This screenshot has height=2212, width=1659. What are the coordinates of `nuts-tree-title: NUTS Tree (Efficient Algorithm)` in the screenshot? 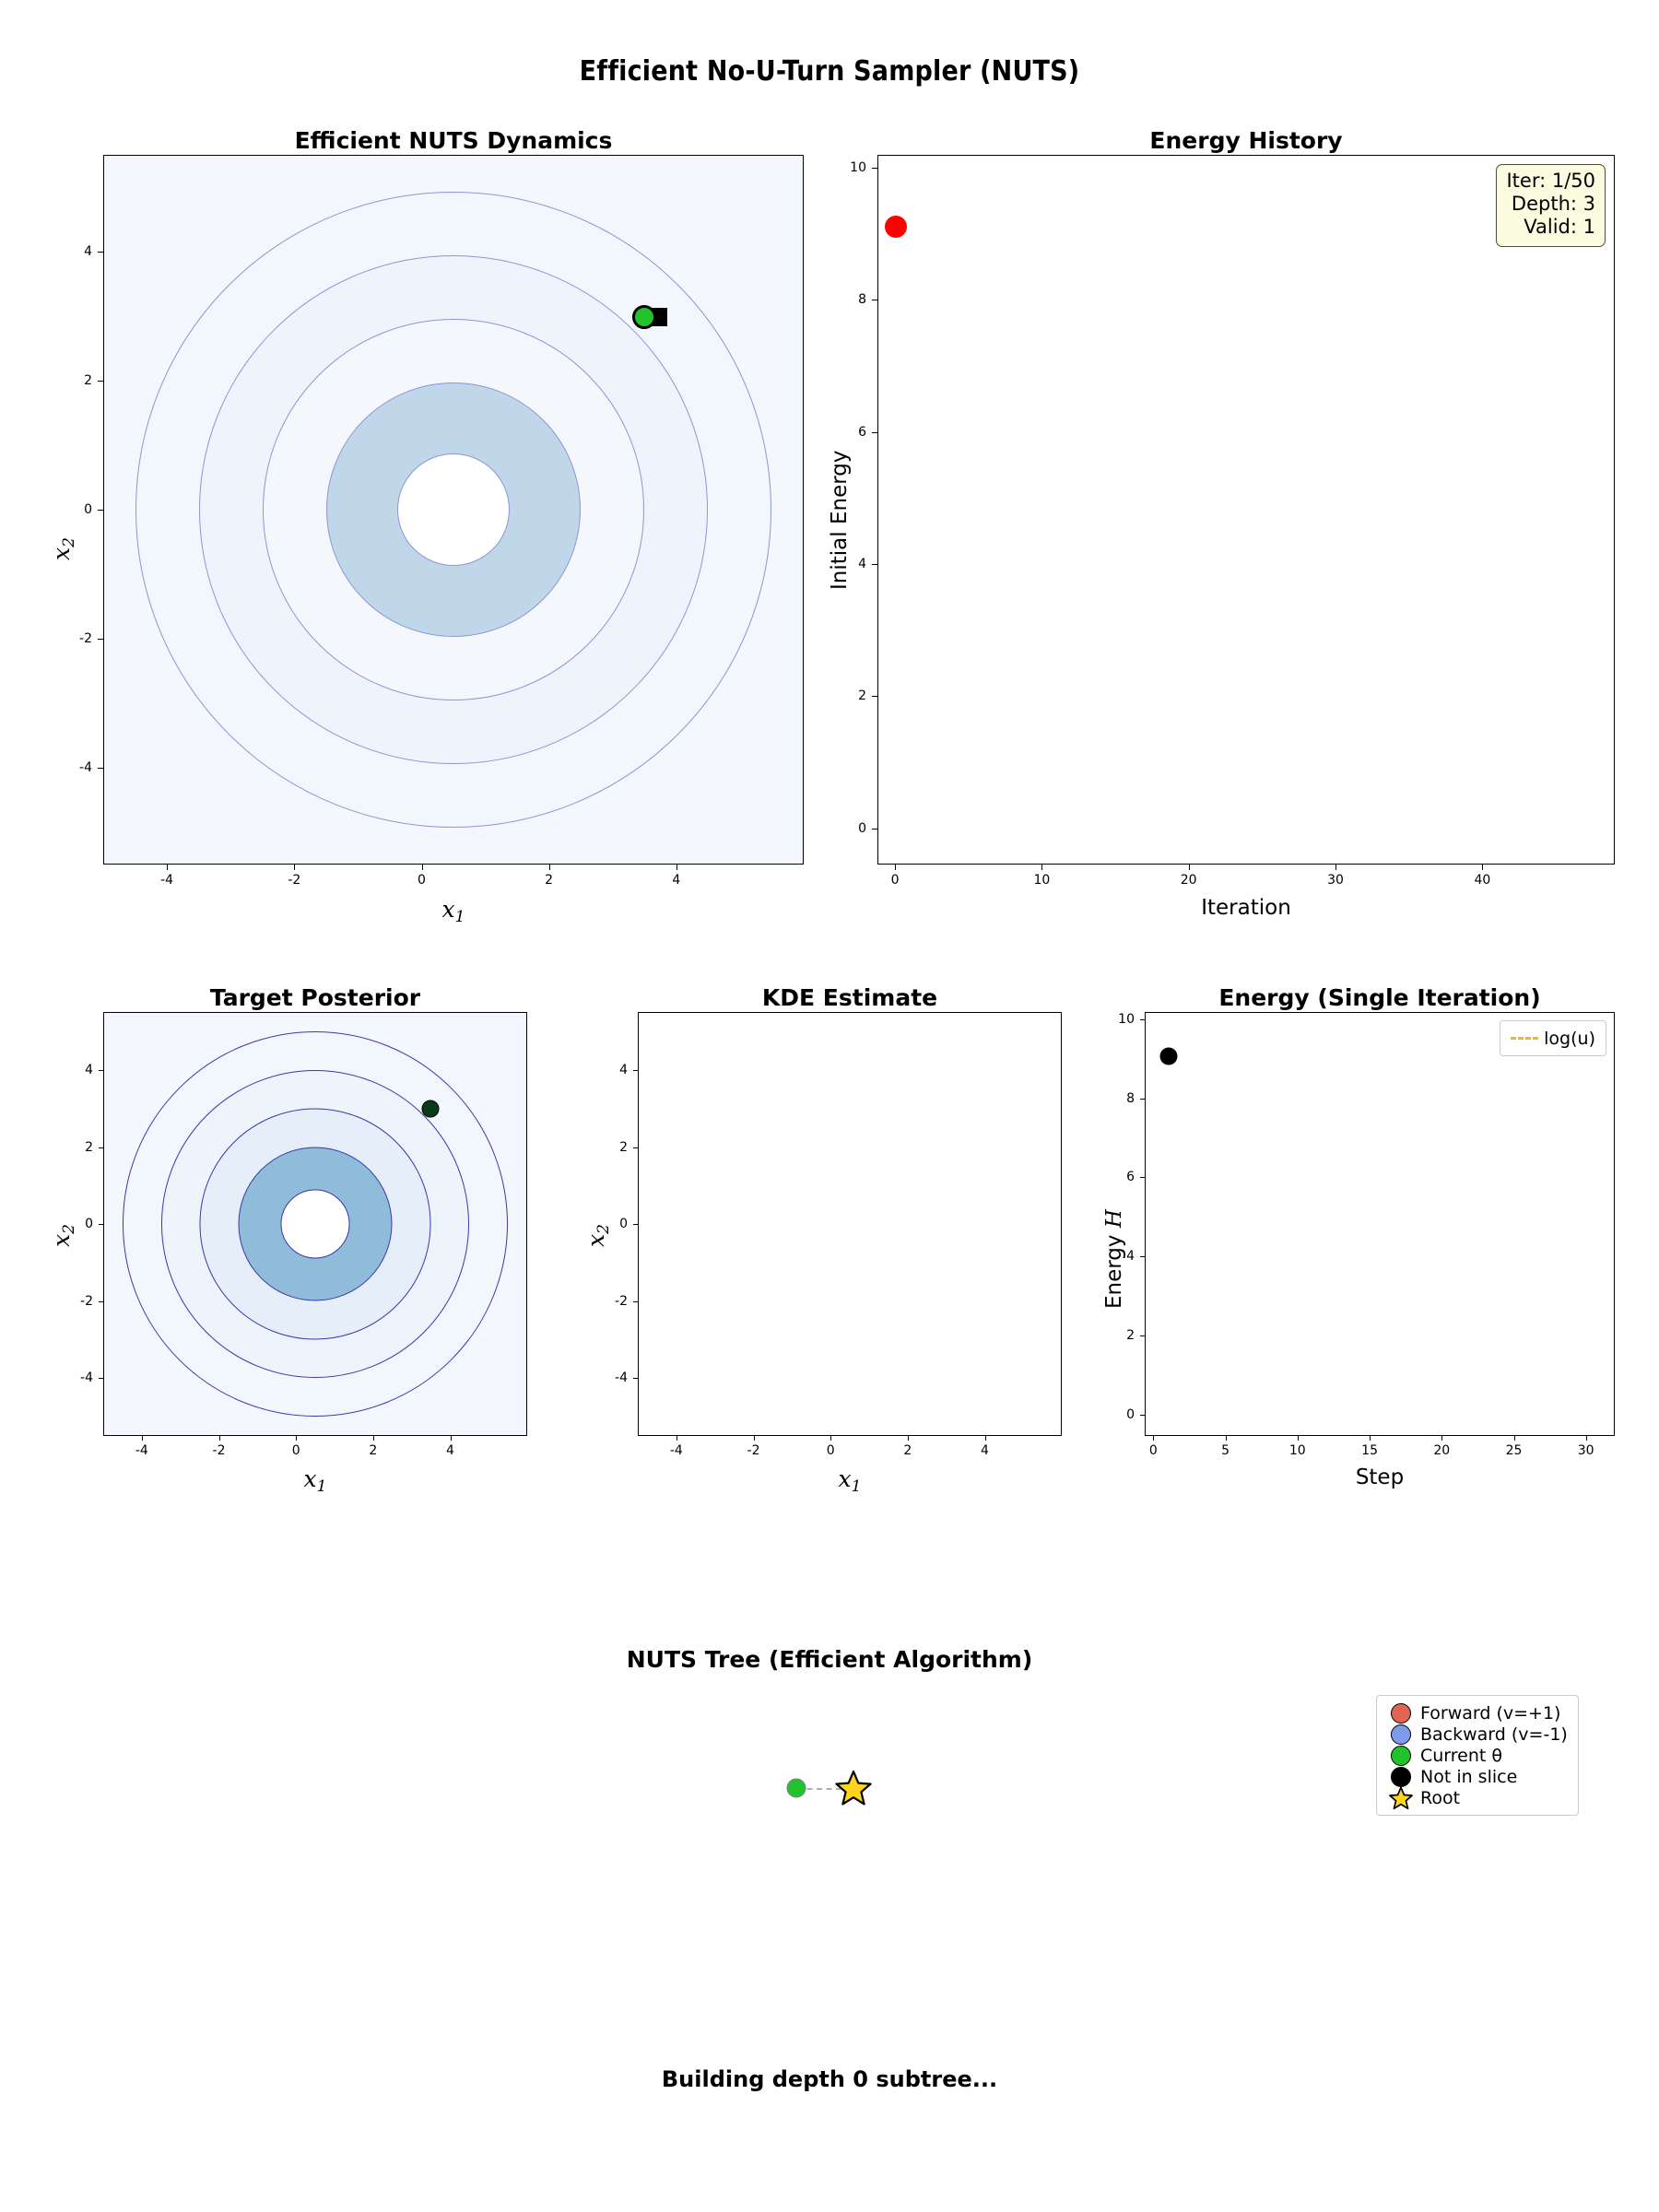 It's located at (829, 1659).